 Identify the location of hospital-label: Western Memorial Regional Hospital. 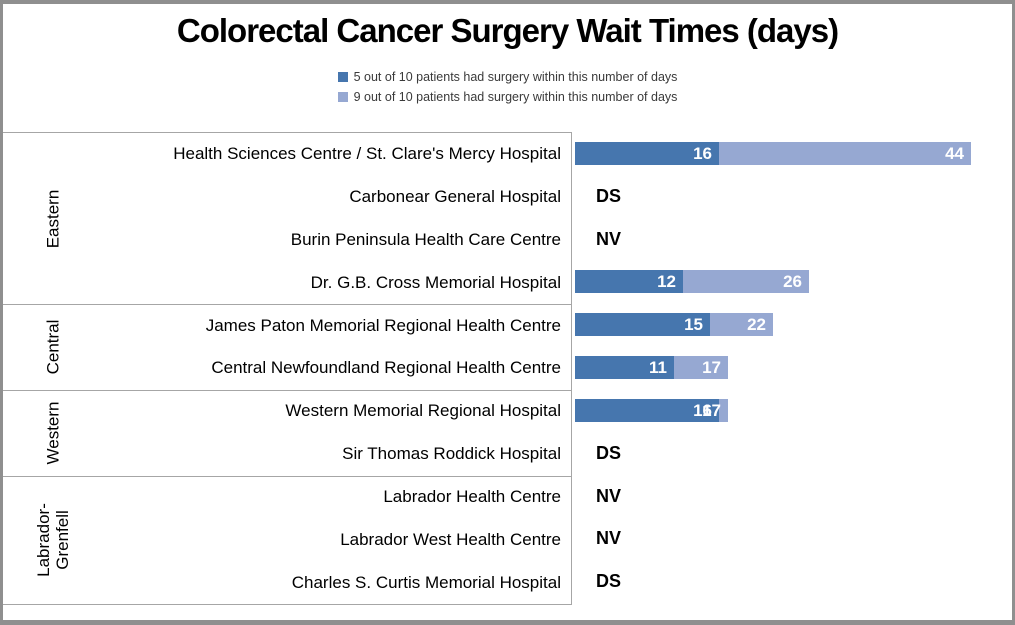
(423, 411).